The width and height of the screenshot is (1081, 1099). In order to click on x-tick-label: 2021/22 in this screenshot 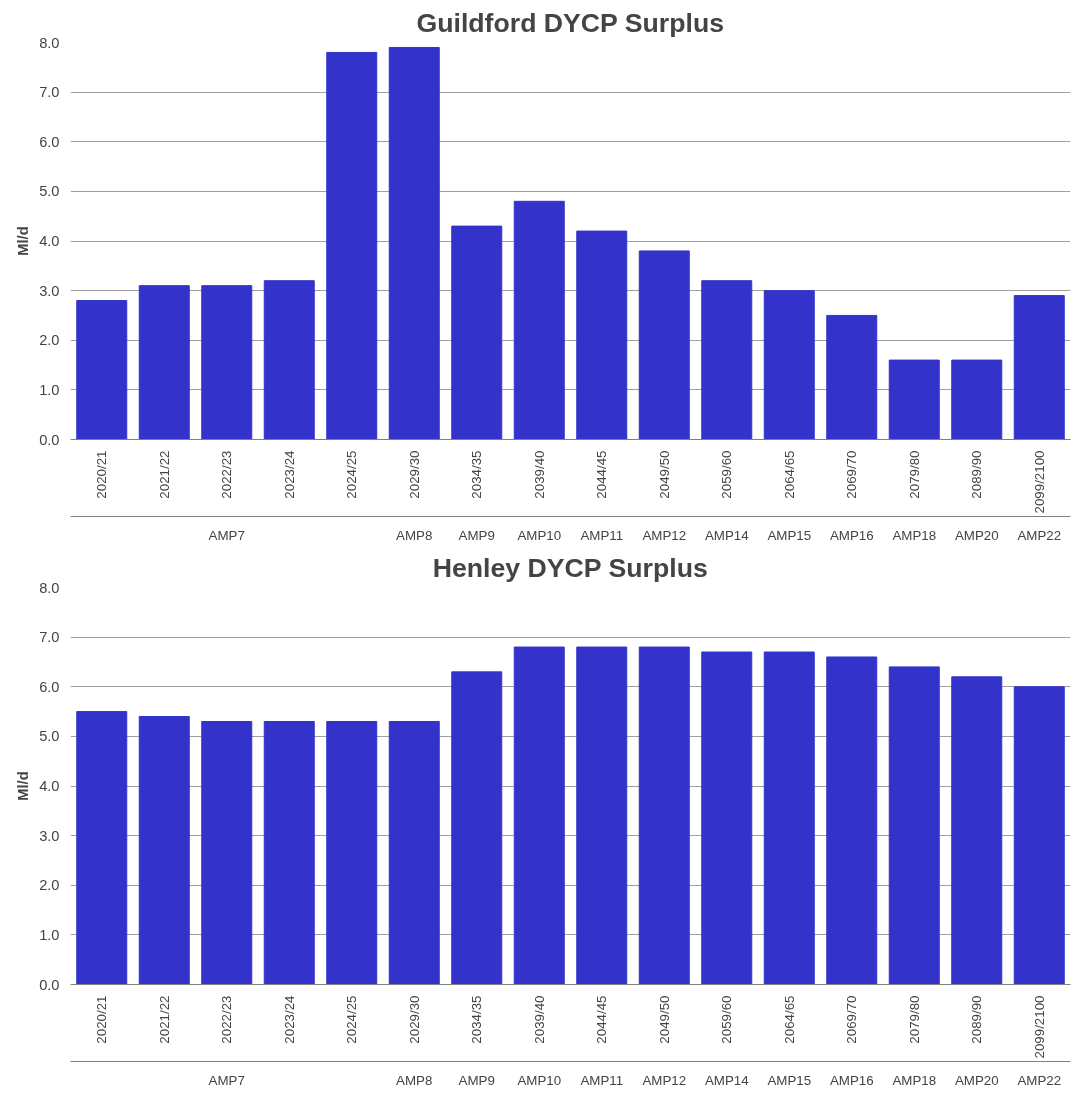, I will do `click(164, 1019)`.